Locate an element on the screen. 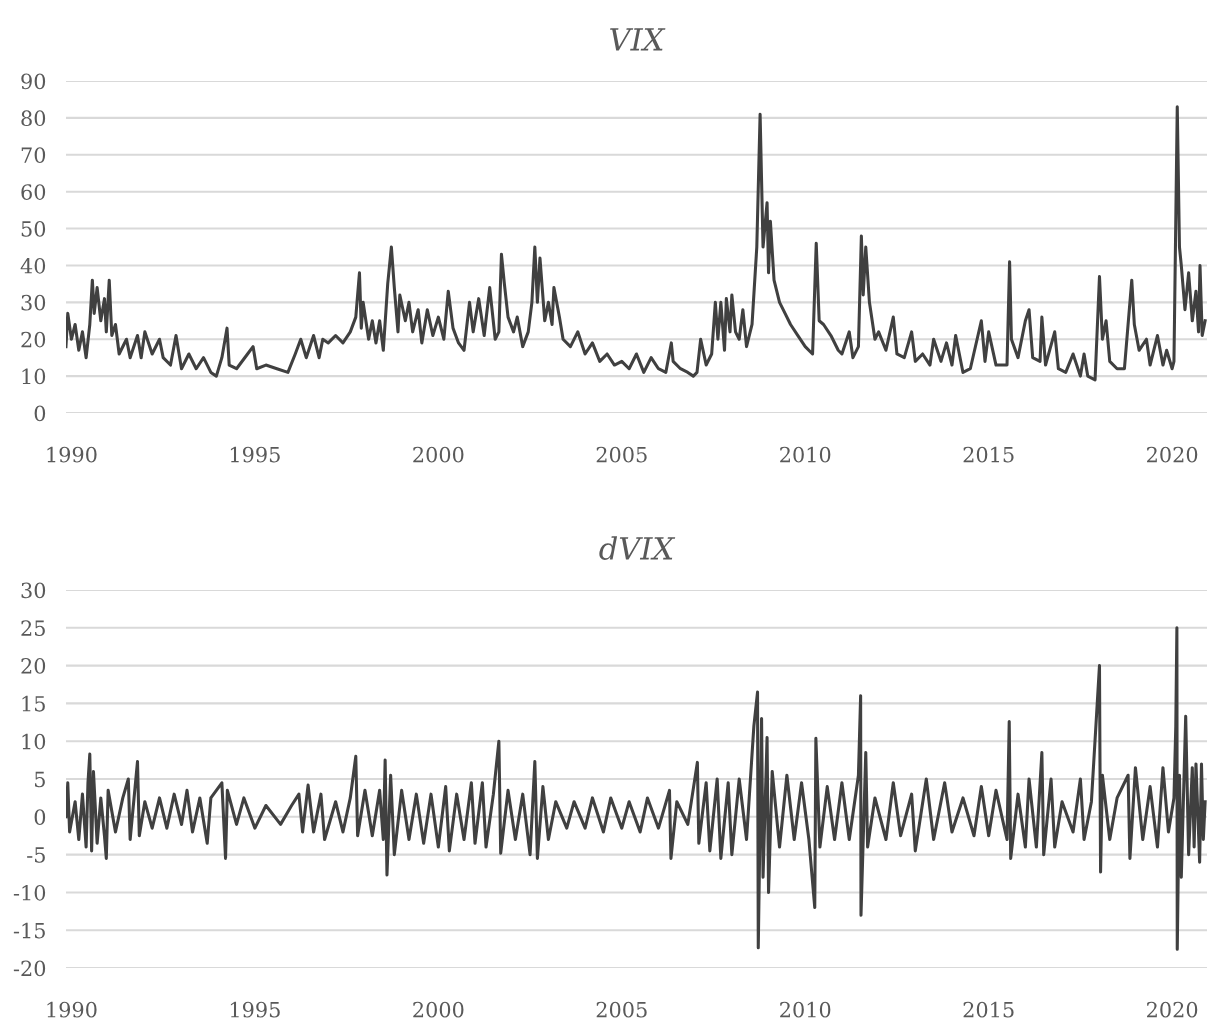 Image resolution: width=1210 pixels, height=1019 pixels. chart-title: dVIX is located at coordinates (637, 548).